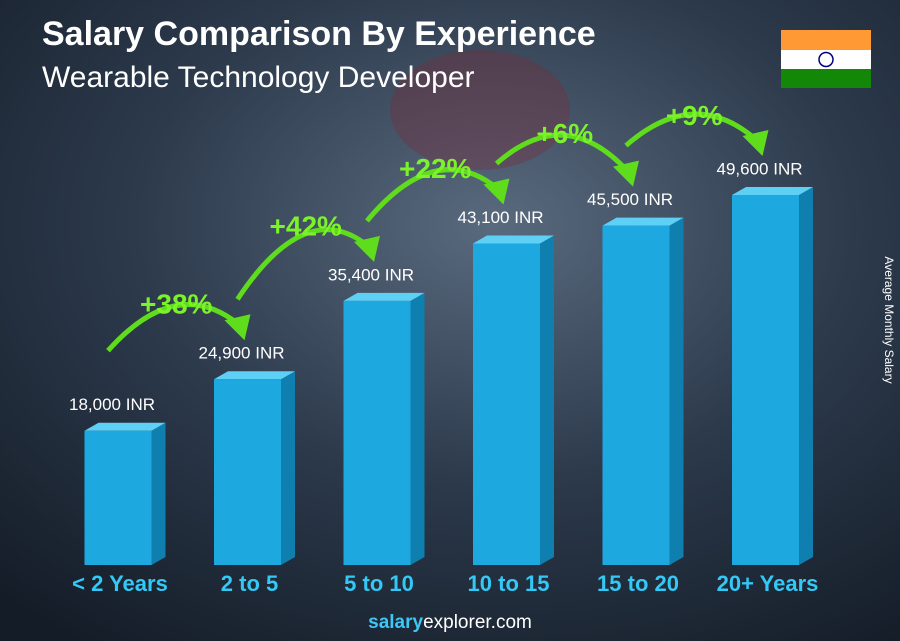 The width and height of the screenshot is (900, 641). What do you see at coordinates (694, 115) in the screenshot?
I see `change-label: +9%` at bounding box center [694, 115].